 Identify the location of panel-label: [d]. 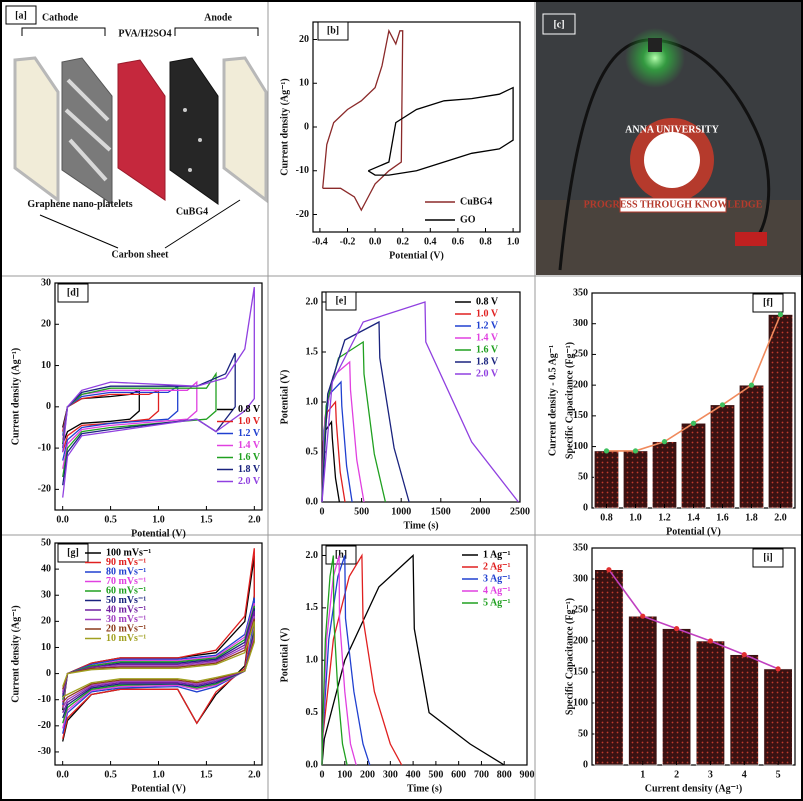
(73, 292).